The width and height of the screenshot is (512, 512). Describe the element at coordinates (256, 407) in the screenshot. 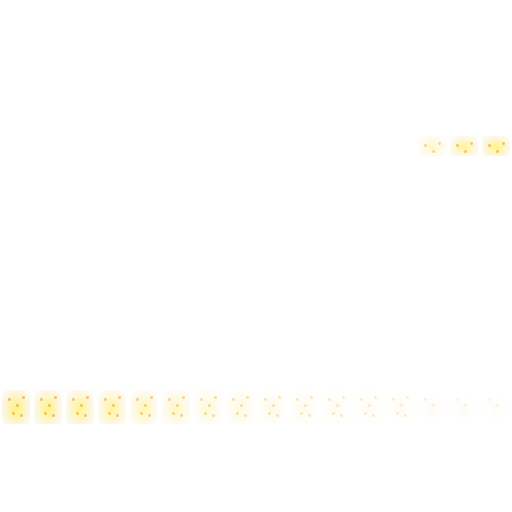

I see `sparkle-frames-bottom` at that location.